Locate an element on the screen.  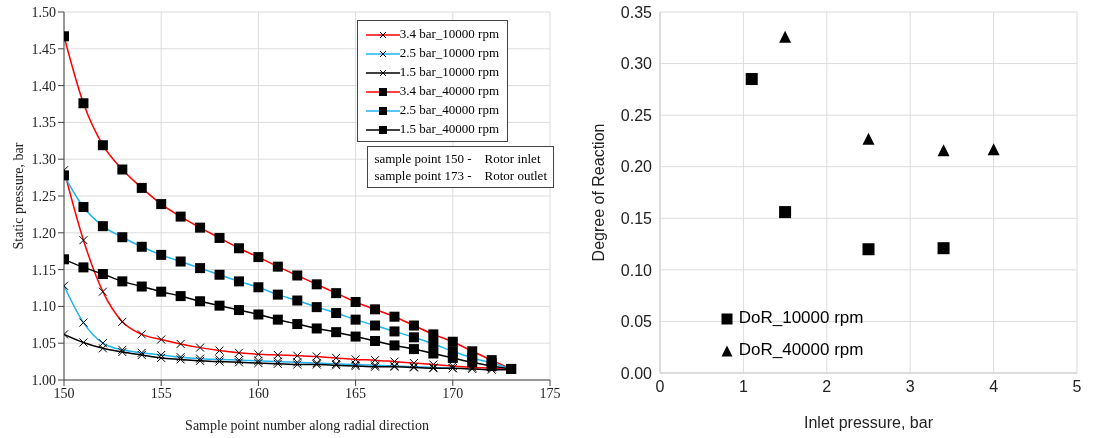
y-tick-label: 1.40 is located at coordinates (43, 86).